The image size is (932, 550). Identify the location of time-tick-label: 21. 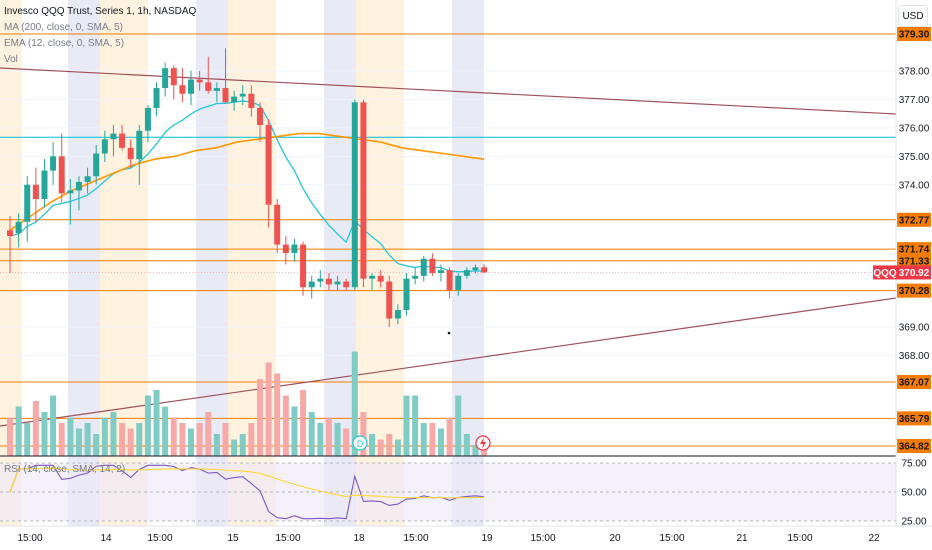
(742, 538).